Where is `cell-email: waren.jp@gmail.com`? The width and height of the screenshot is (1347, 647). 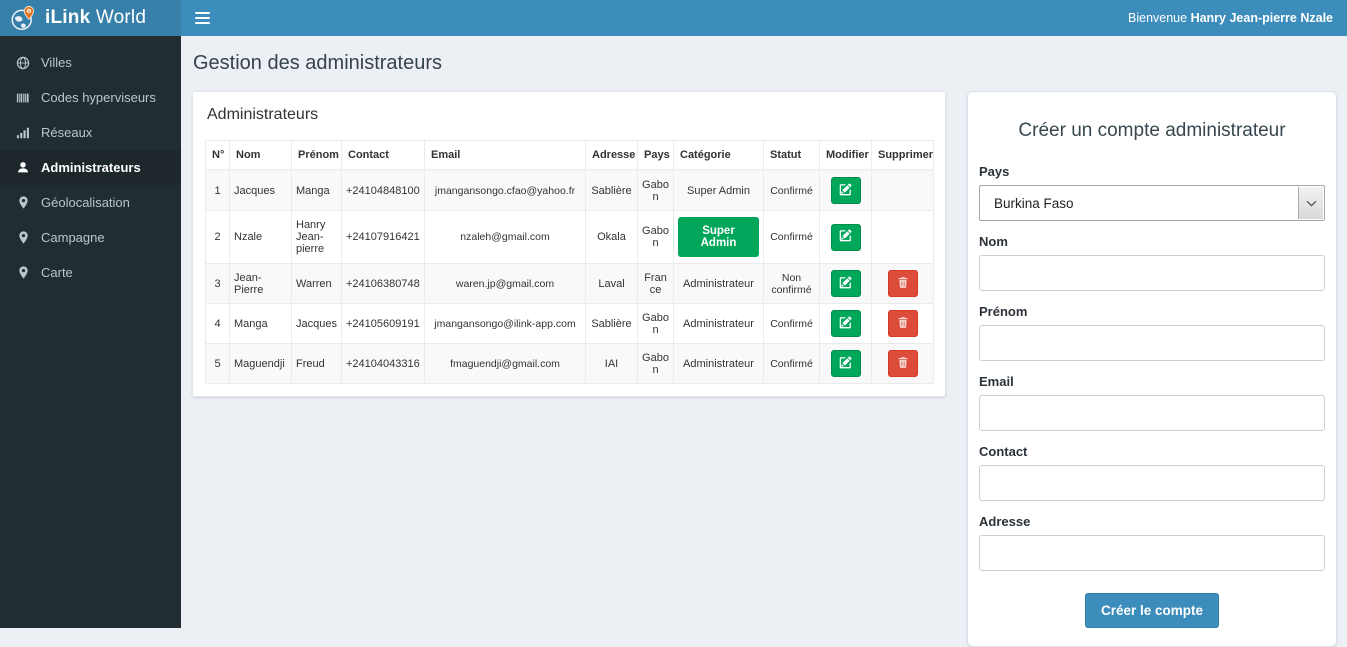 cell-email: waren.jp@gmail.com is located at coordinates (505, 283).